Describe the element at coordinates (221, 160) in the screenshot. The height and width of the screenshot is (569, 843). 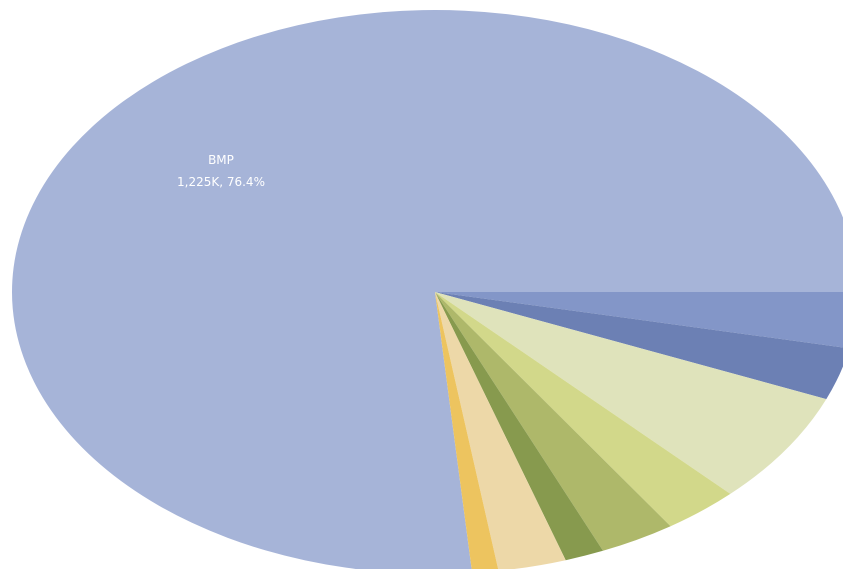
I see `slice-label-bmp-name: BMP` at that location.